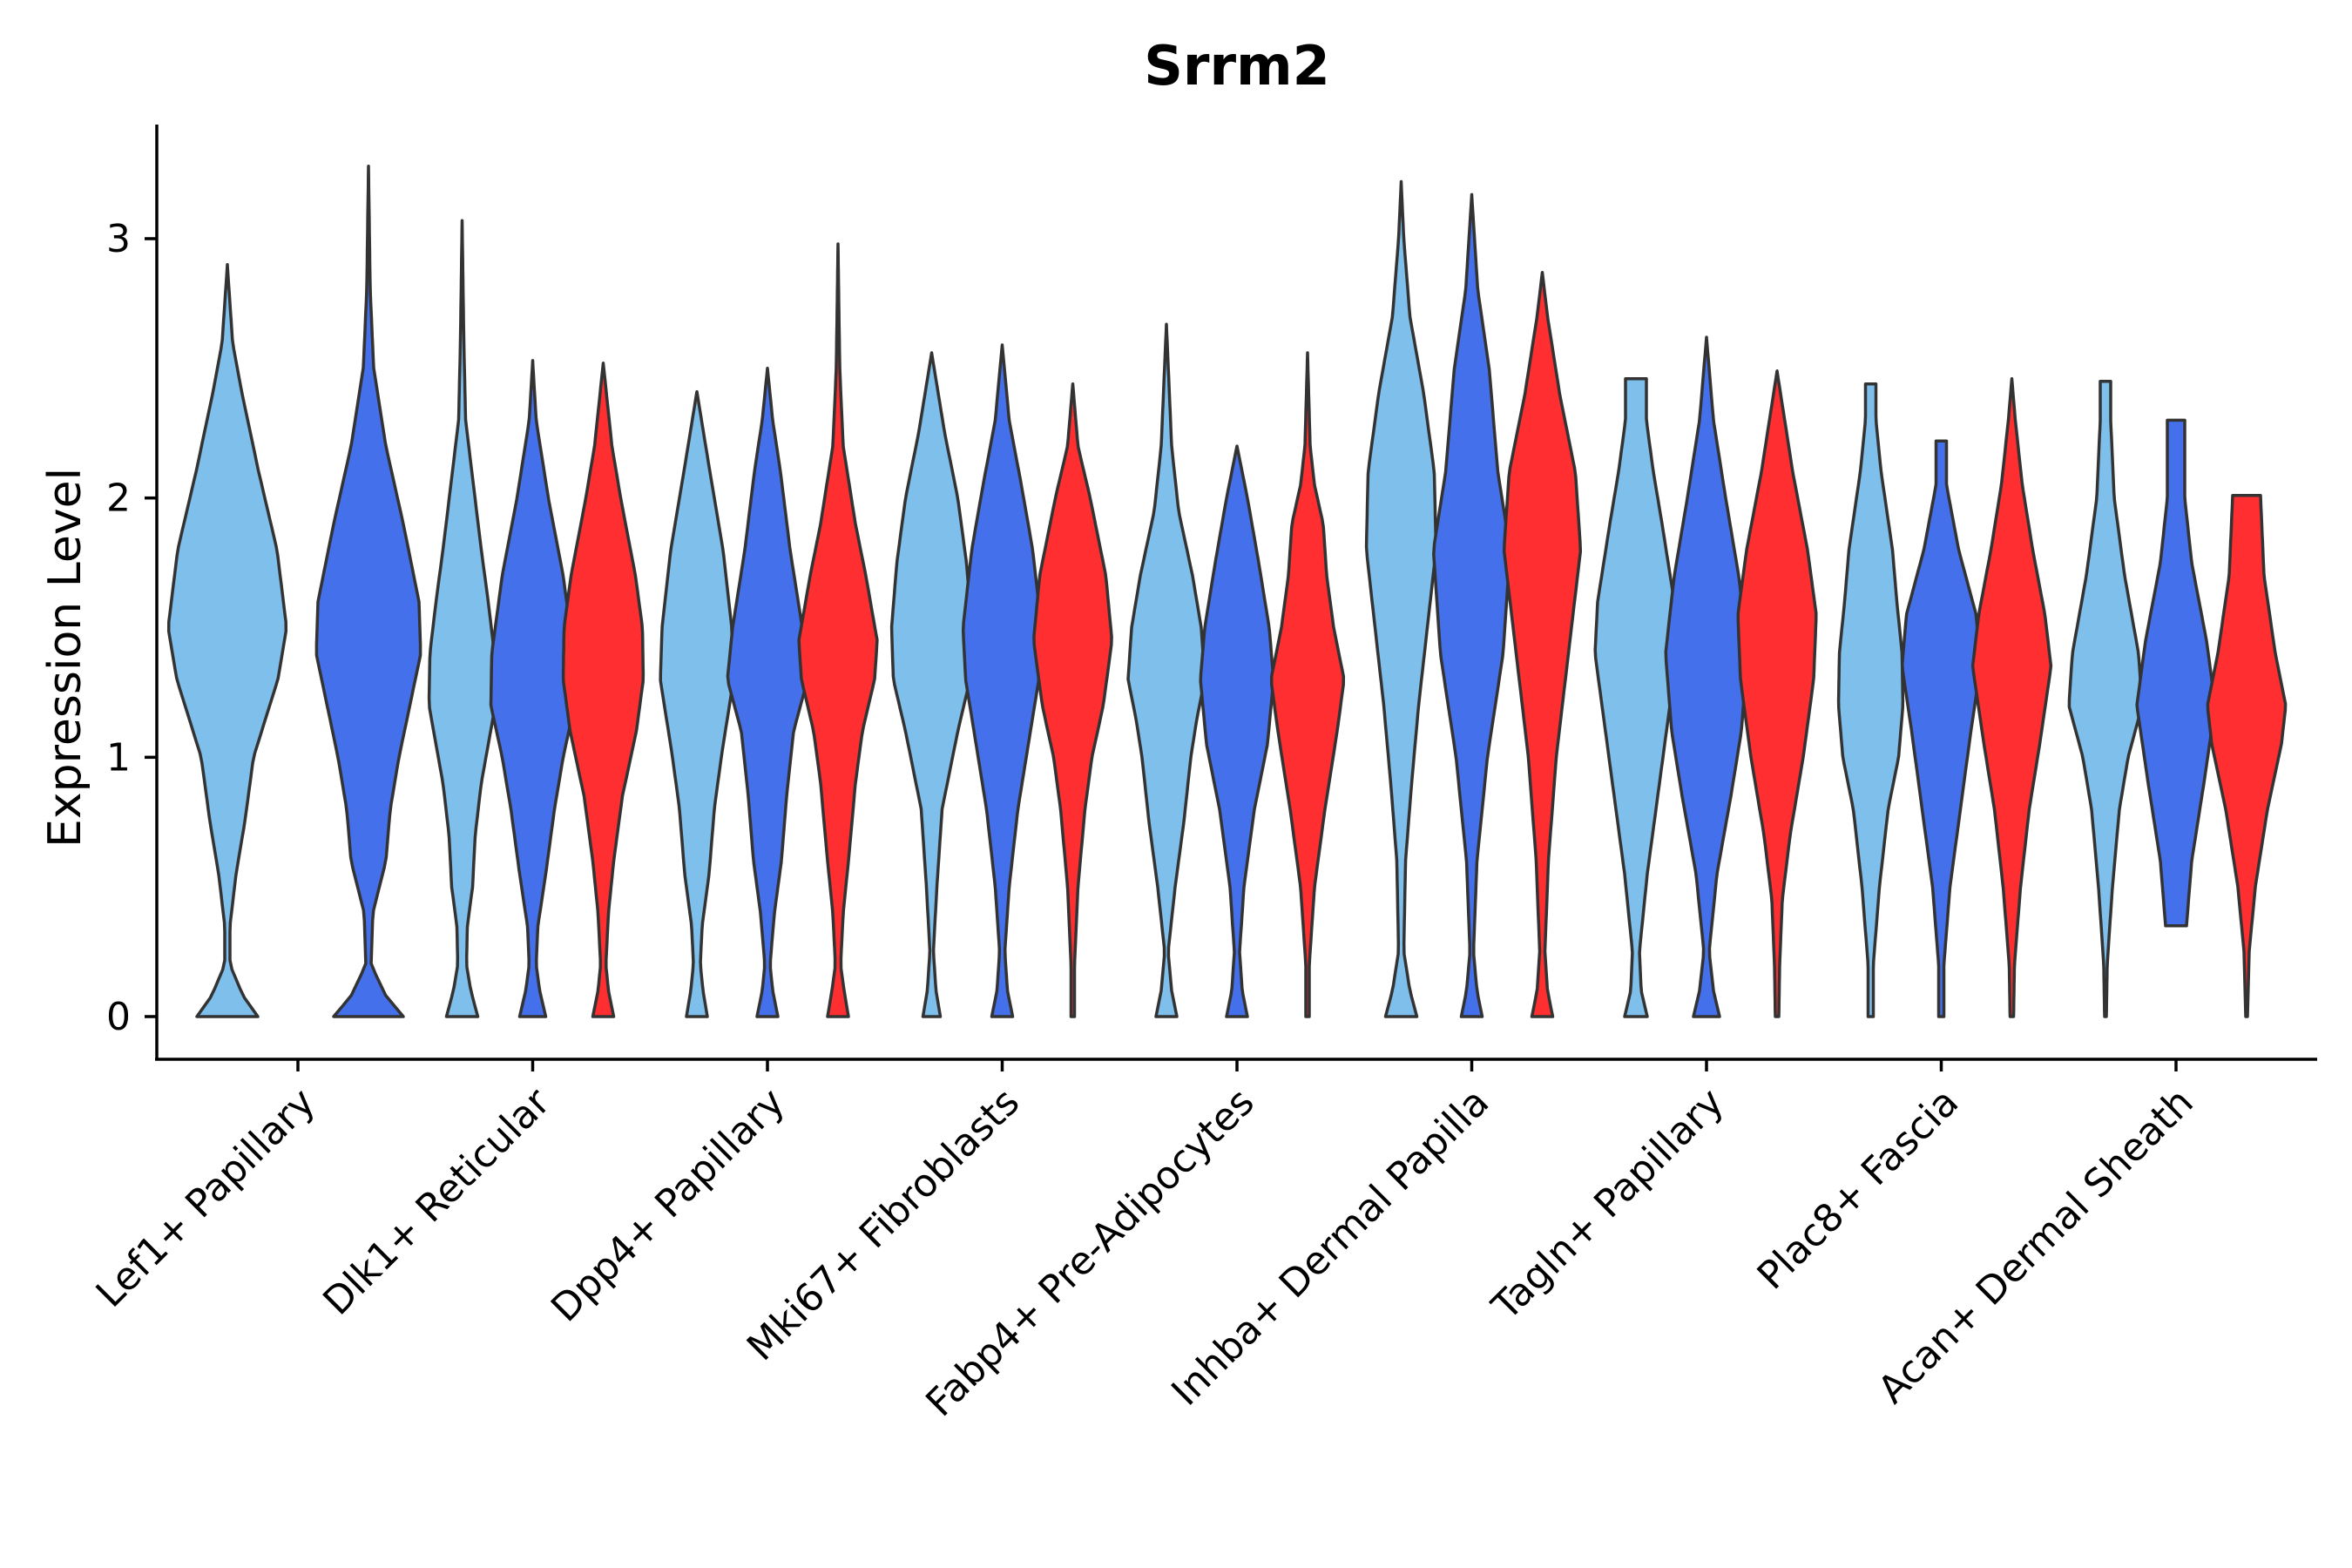  What do you see at coordinates (437, 1201) in the screenshot?
I see `x-tick-label-dlk1-reticular: Dlk1+ Reticular` at bounding box center [437, 1201].